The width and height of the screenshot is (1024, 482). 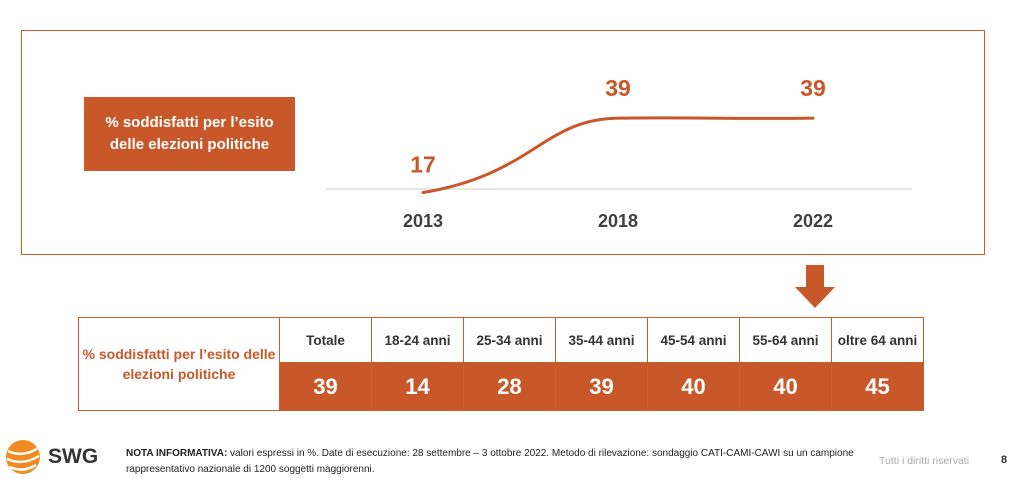 I want to click on col-header-25-34: 25-34 anni, so click(x=509, y=340).